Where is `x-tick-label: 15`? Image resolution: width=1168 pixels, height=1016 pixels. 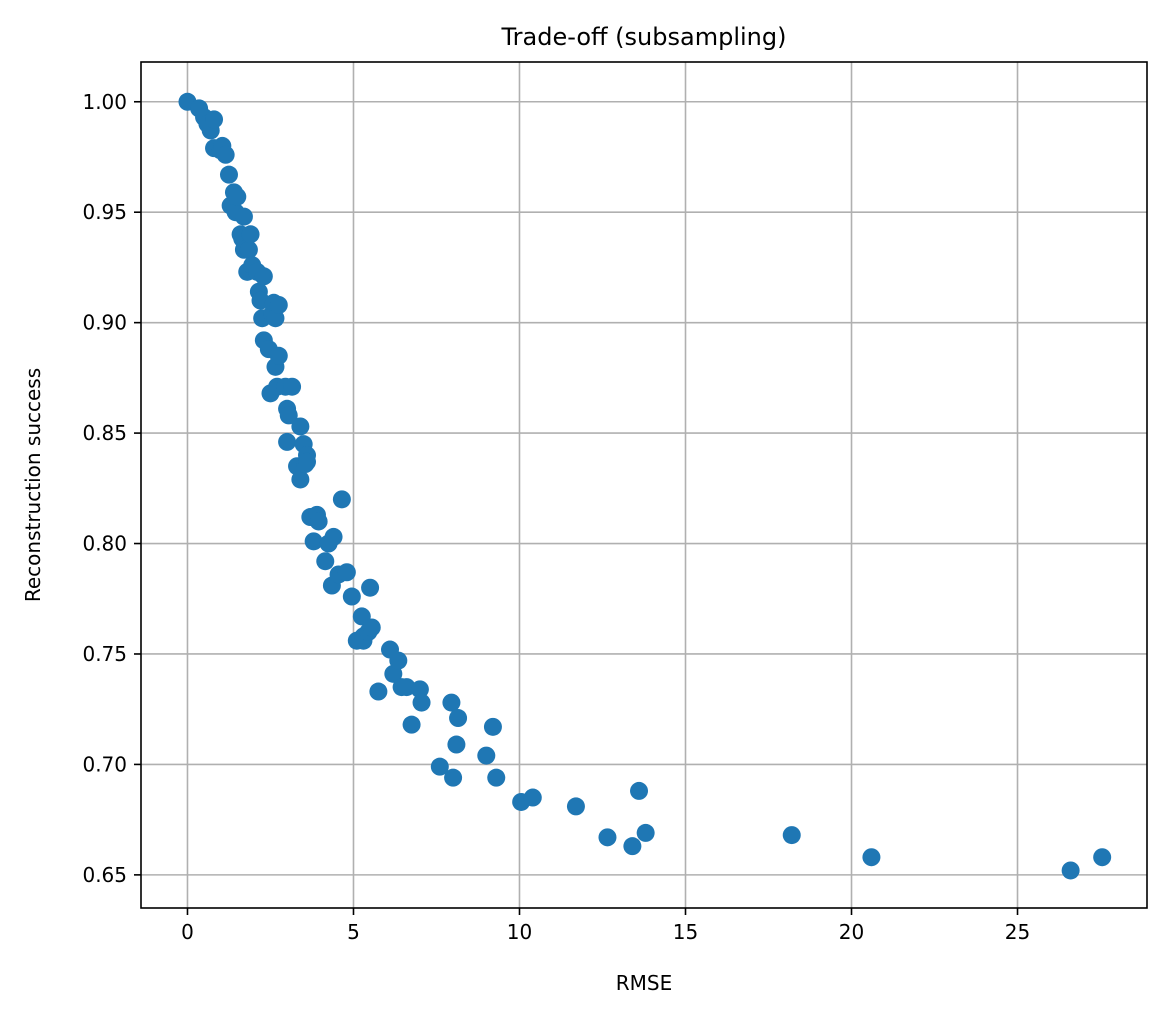
x-tick-label: 15 is located at coordinates (685, 932).